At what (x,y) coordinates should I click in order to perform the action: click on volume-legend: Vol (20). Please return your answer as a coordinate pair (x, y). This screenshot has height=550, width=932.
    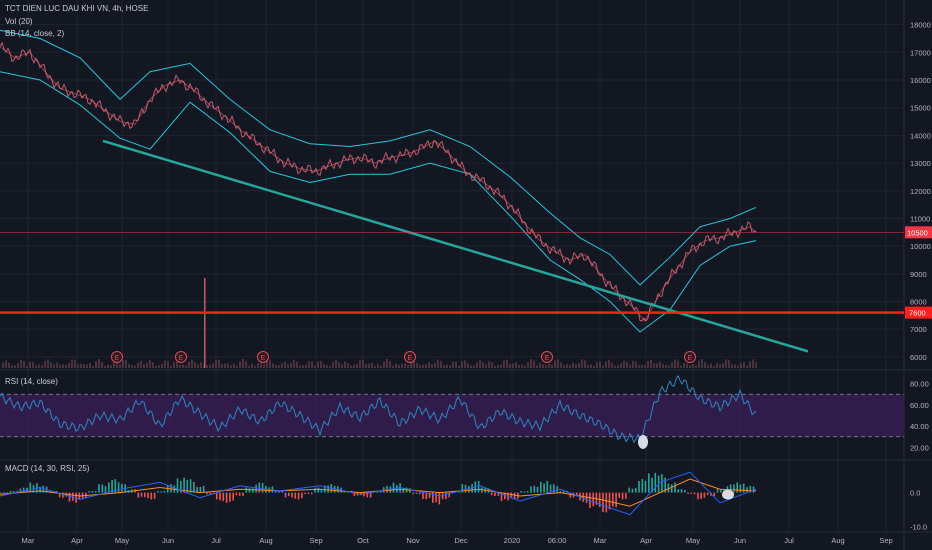
    Looking at the image, I should click on (19, 21).